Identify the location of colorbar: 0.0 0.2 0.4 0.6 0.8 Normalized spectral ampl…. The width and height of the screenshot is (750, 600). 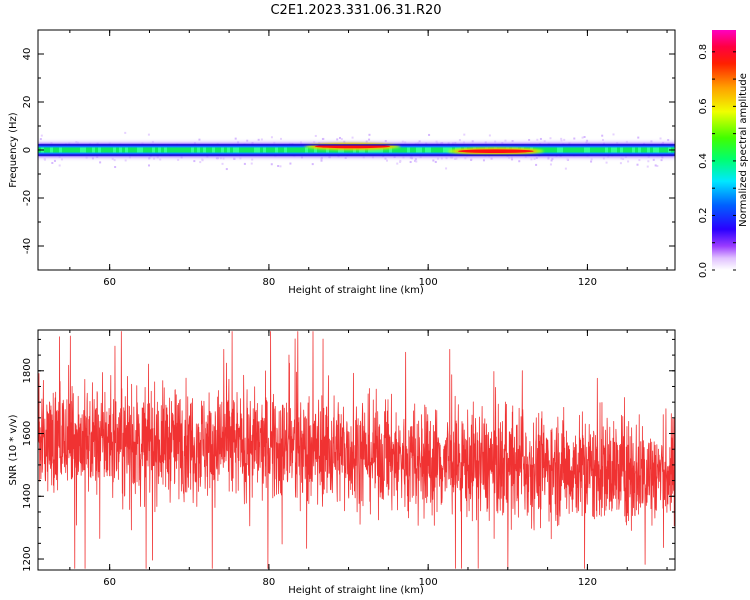
(723, 154).